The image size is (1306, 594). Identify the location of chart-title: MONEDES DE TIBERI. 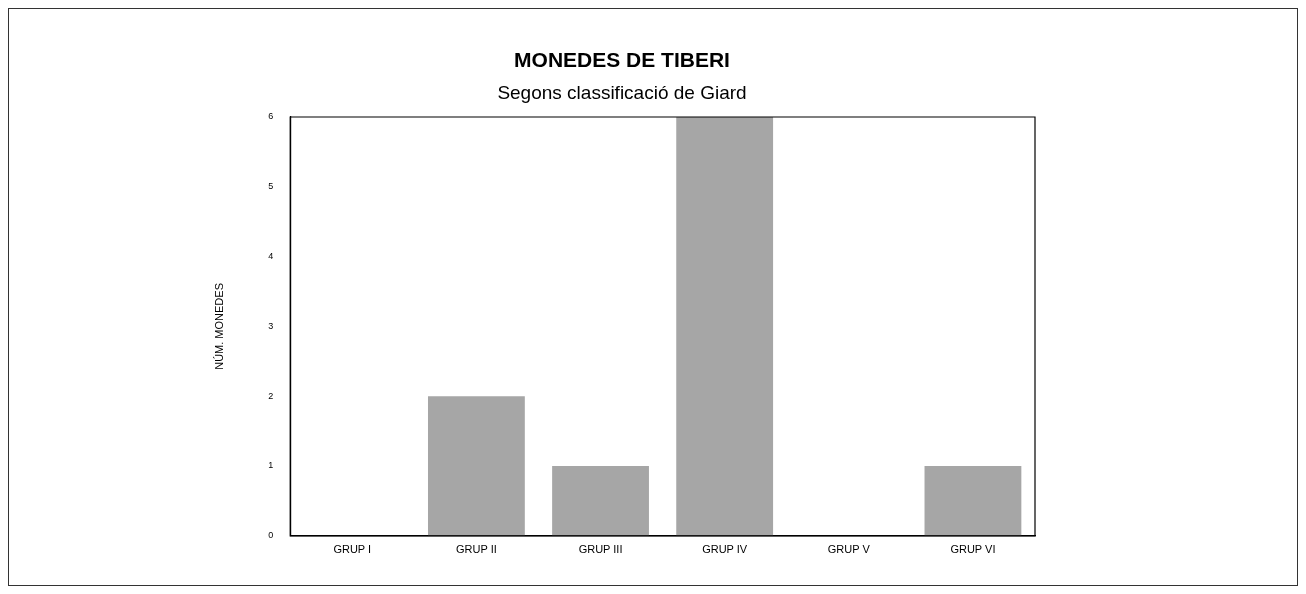
(622, 60).